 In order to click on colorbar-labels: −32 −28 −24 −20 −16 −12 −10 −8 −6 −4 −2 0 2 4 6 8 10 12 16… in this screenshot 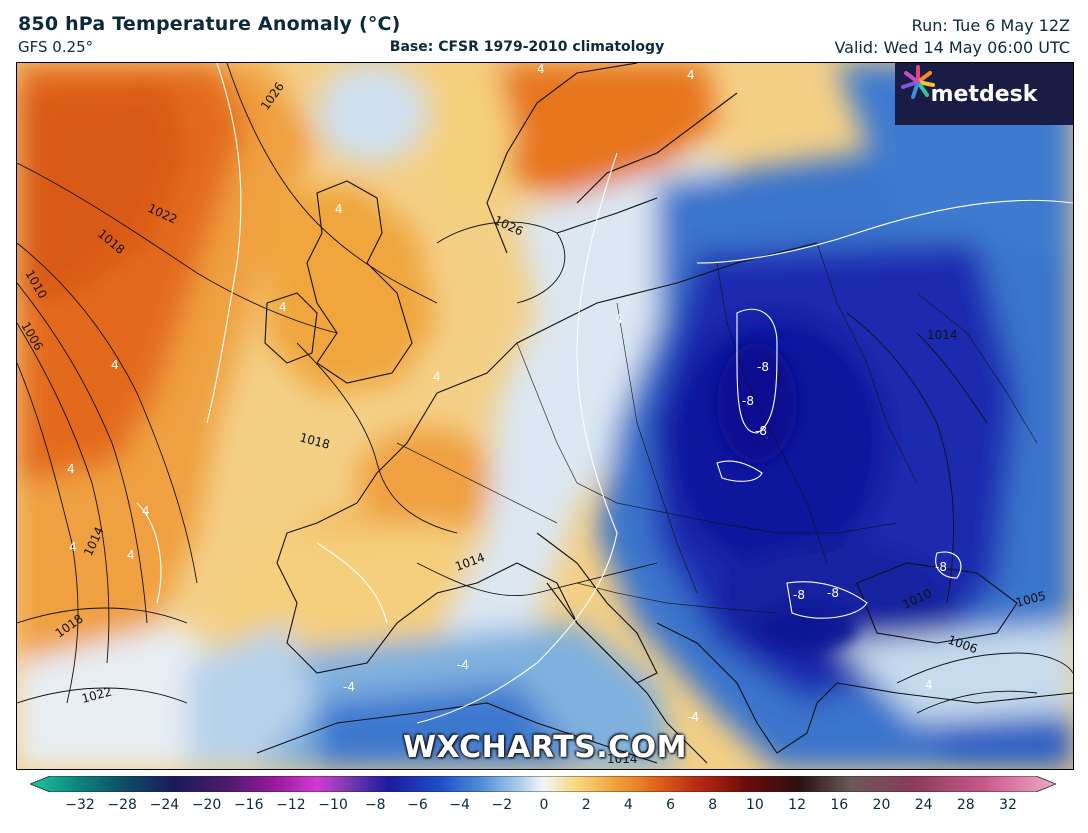, I will do `click(544, 808)`.